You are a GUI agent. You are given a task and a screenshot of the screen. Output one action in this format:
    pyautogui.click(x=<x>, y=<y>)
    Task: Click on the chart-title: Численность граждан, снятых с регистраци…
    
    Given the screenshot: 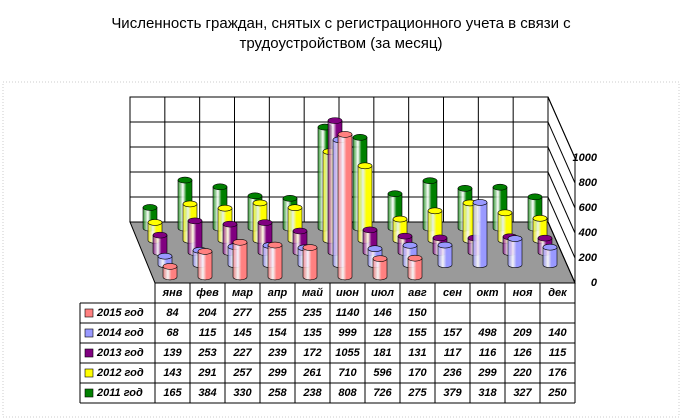 What is the action you would take?
    pyautogui.click(x=341, y=33)
    